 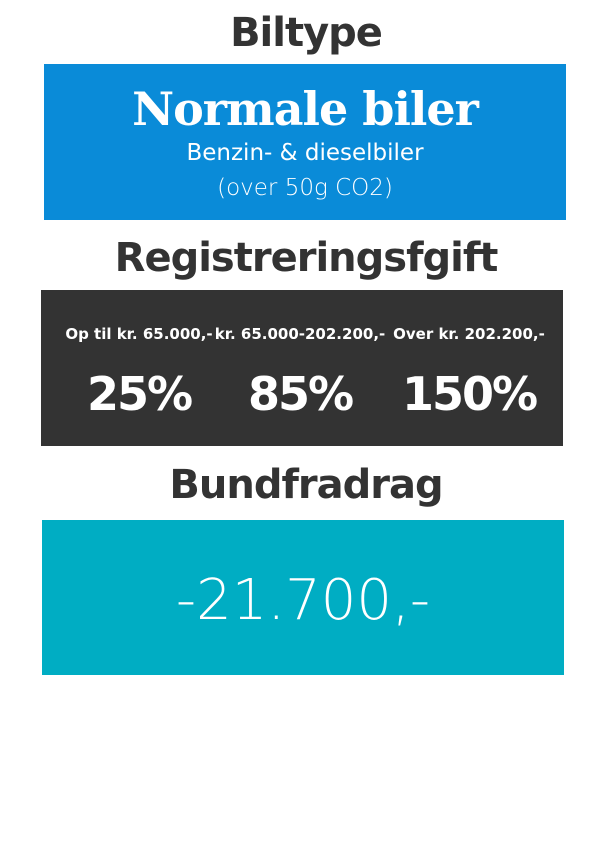 I want to click on fee-bracket: Op til kr. 65.000,- 25%, so click(x=139, y=368).